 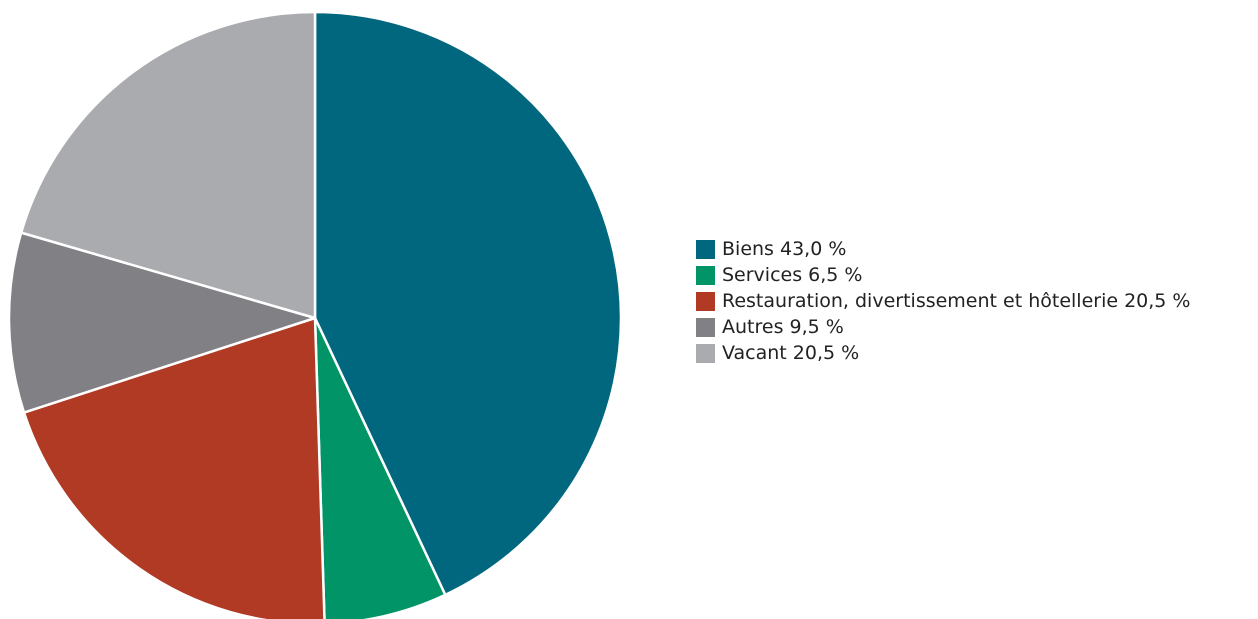 What do you see at coordinates (943, 275) in the screenshot?
I see `legend-item-services: Services 6,5 %` at bounding box center [943, 275].